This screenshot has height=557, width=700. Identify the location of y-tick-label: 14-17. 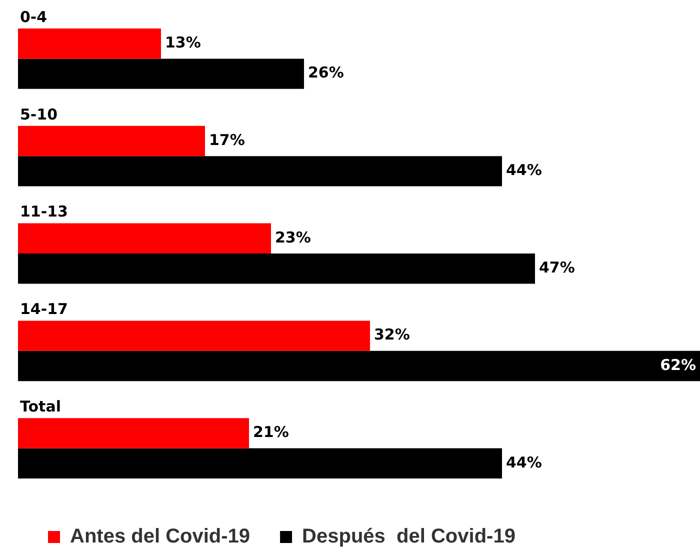
(44, 309).